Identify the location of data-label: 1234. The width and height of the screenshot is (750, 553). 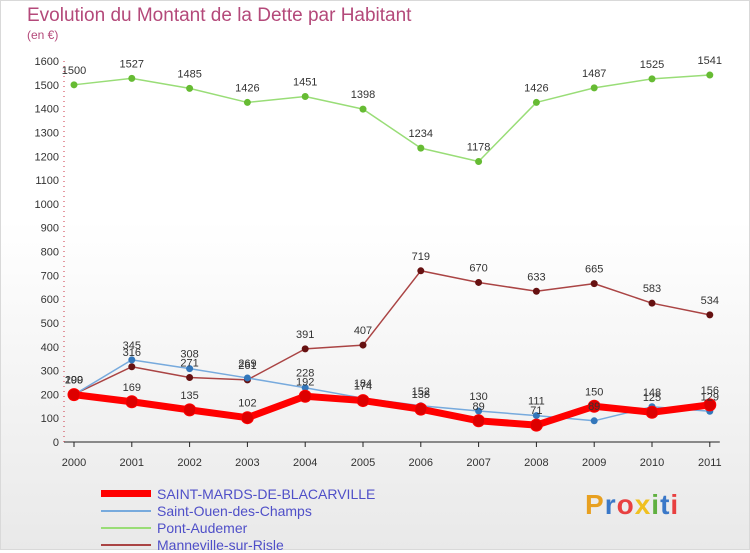
(421, 134).